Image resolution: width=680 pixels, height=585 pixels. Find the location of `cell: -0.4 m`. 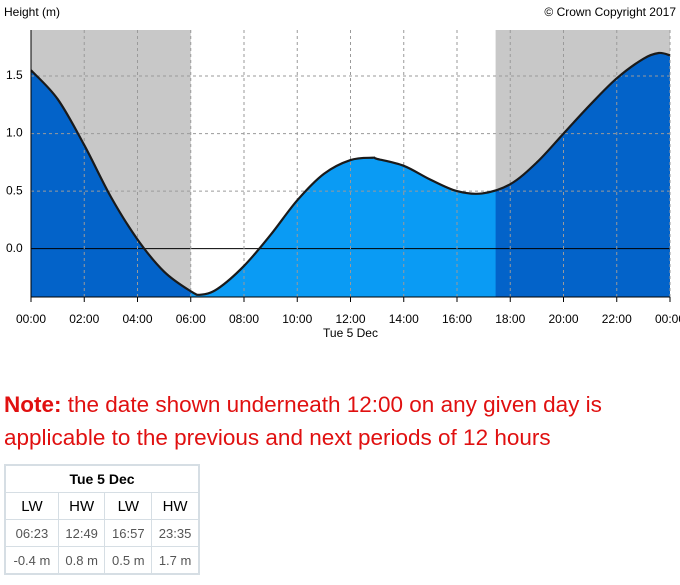

cell: -0.4 m is located at coordinates (31, 560).